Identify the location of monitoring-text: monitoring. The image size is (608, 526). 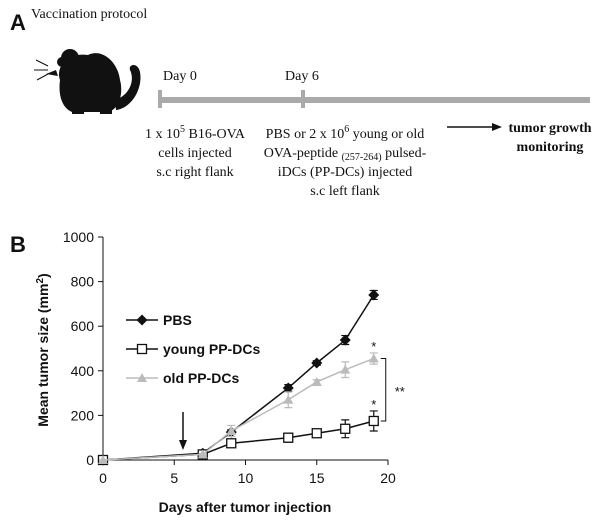
(550, 147).